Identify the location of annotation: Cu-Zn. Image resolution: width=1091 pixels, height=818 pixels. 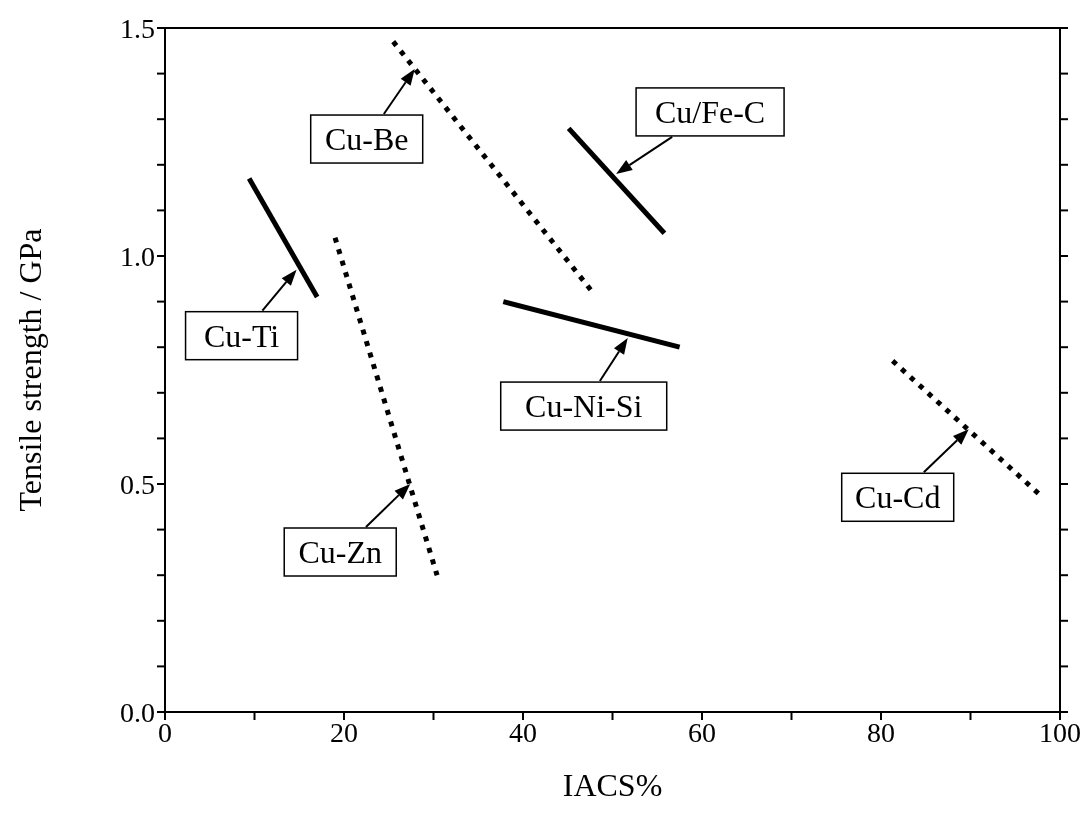
(340, 552).